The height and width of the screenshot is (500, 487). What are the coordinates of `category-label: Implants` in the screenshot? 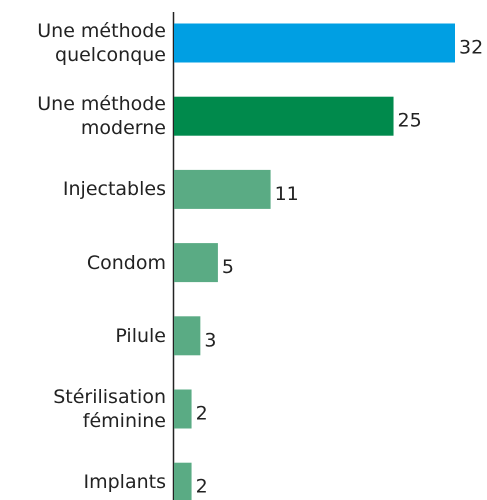 It's located at (125, 482).